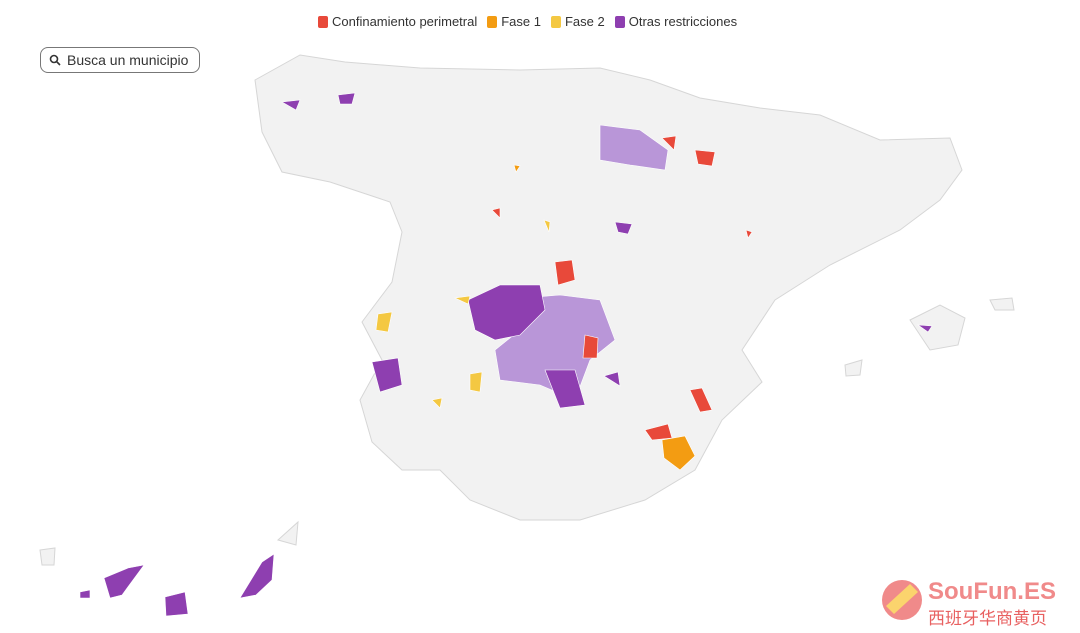 The width and height of the screenshot is (1080, 633). I want to click on watermark-subtitle: 西班牙华商黄页, so click(987, 618).